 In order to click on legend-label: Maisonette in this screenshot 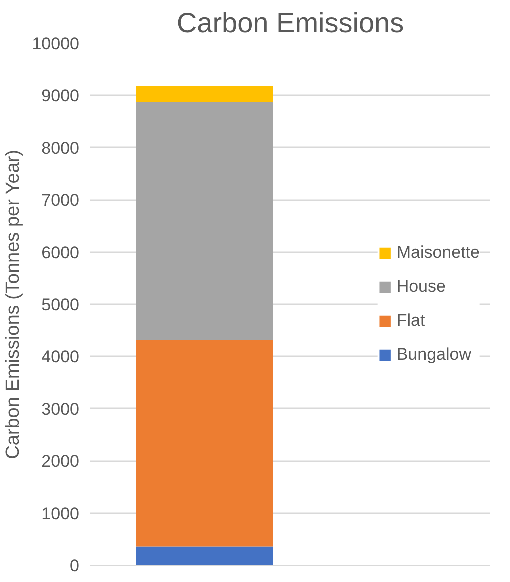, I will do `click(438, 253)`.